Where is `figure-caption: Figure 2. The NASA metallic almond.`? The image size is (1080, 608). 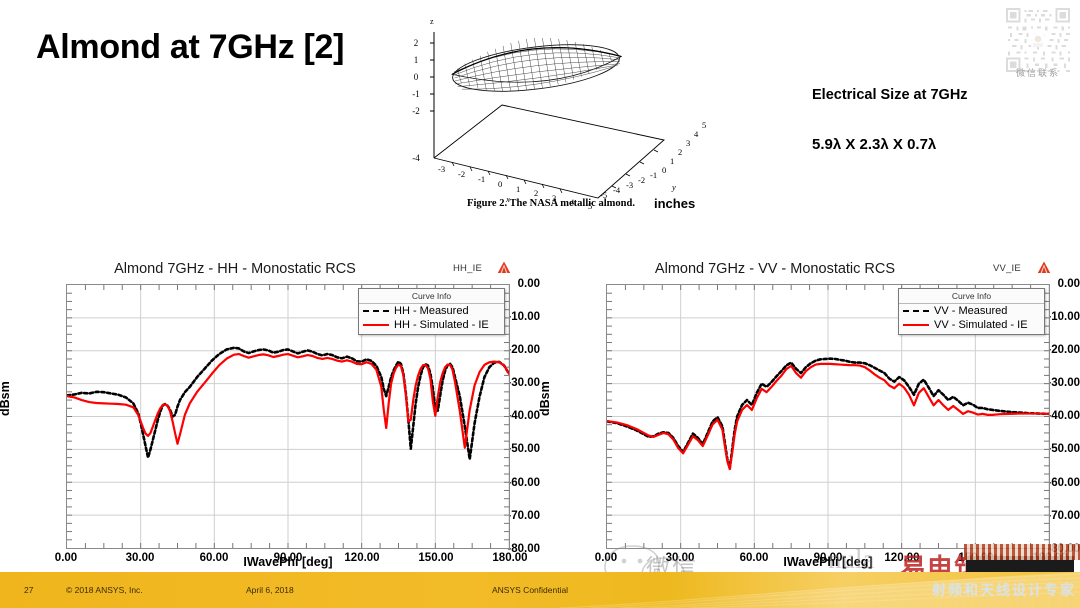
figure-caption: Figure 2. The NASA metallic almond. is located at coordinates (551, 203).